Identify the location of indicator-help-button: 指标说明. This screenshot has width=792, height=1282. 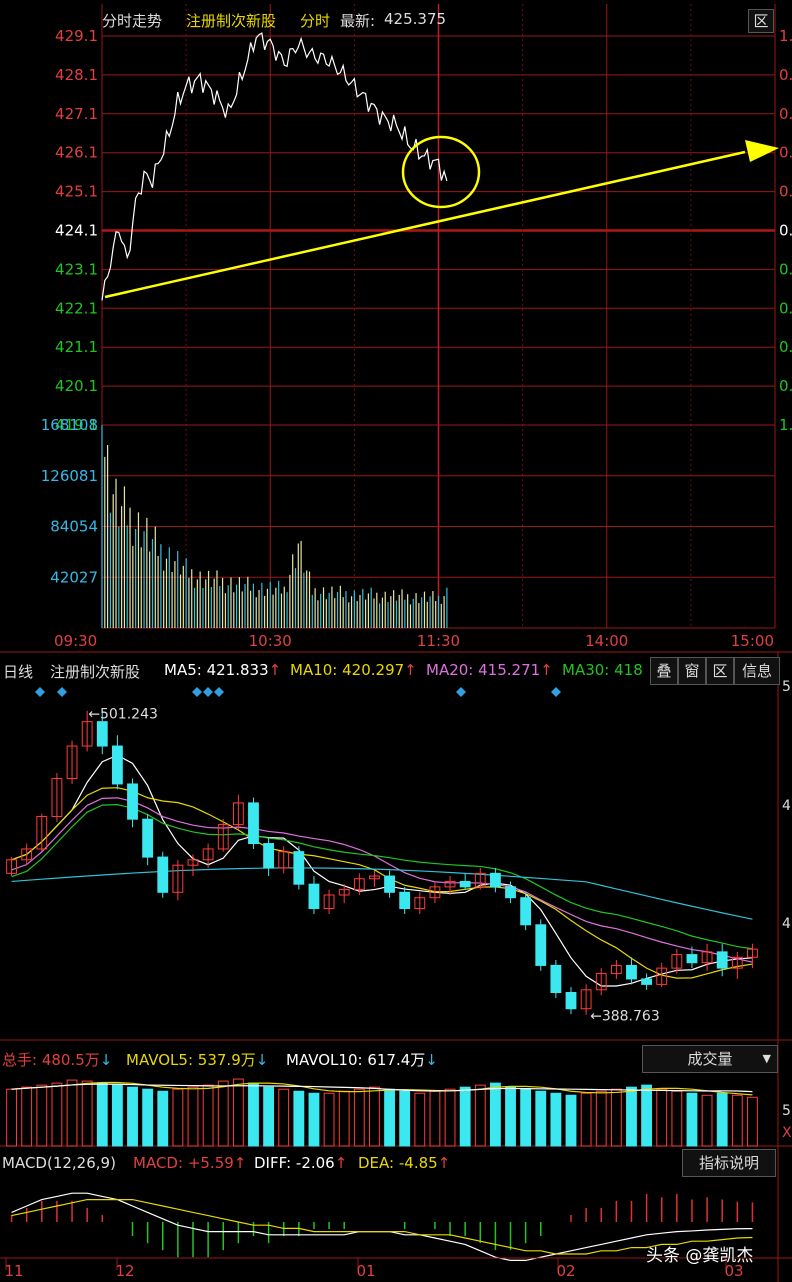
(729, 1163).